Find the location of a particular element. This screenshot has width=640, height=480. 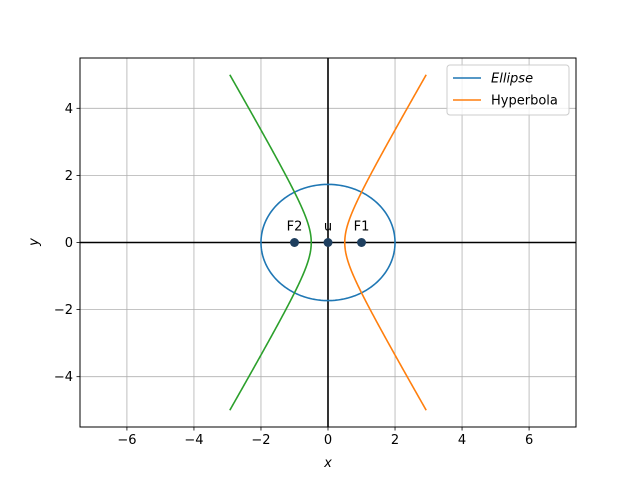

x-axis-label: x is located at coordinates (327, 463).